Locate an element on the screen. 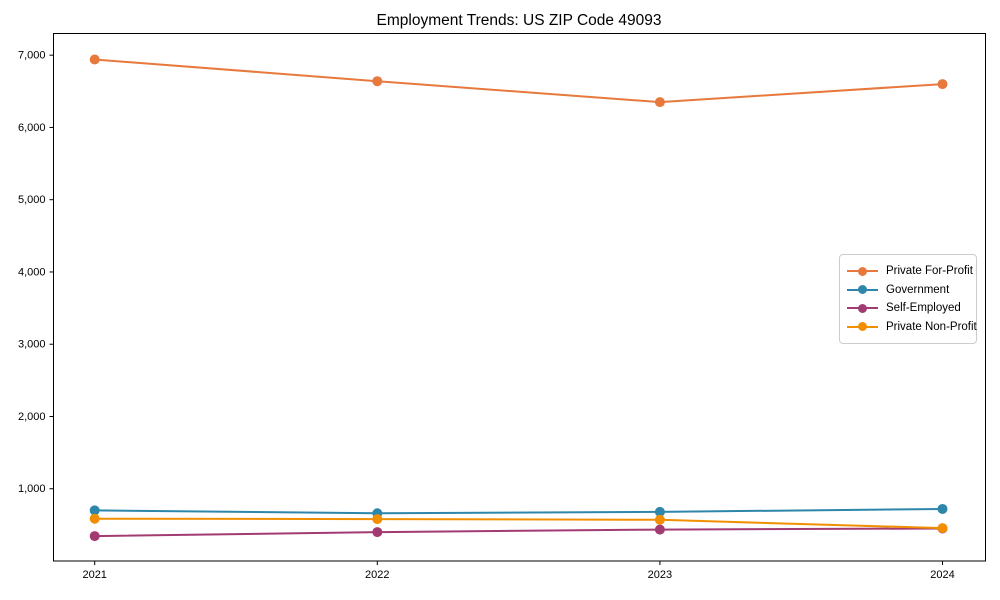  x-tick-label: 2021 is located at coordinates (94, 575).